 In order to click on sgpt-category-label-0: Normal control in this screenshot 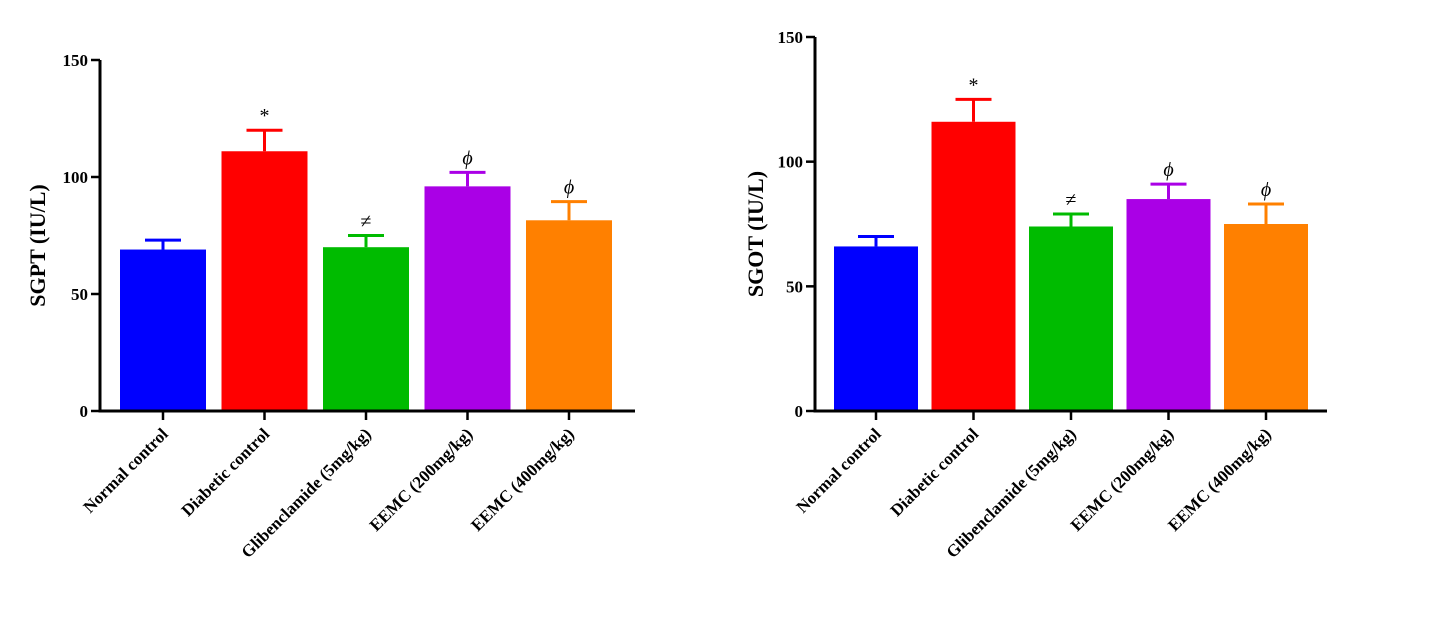, I will do `click(125, 470)`.